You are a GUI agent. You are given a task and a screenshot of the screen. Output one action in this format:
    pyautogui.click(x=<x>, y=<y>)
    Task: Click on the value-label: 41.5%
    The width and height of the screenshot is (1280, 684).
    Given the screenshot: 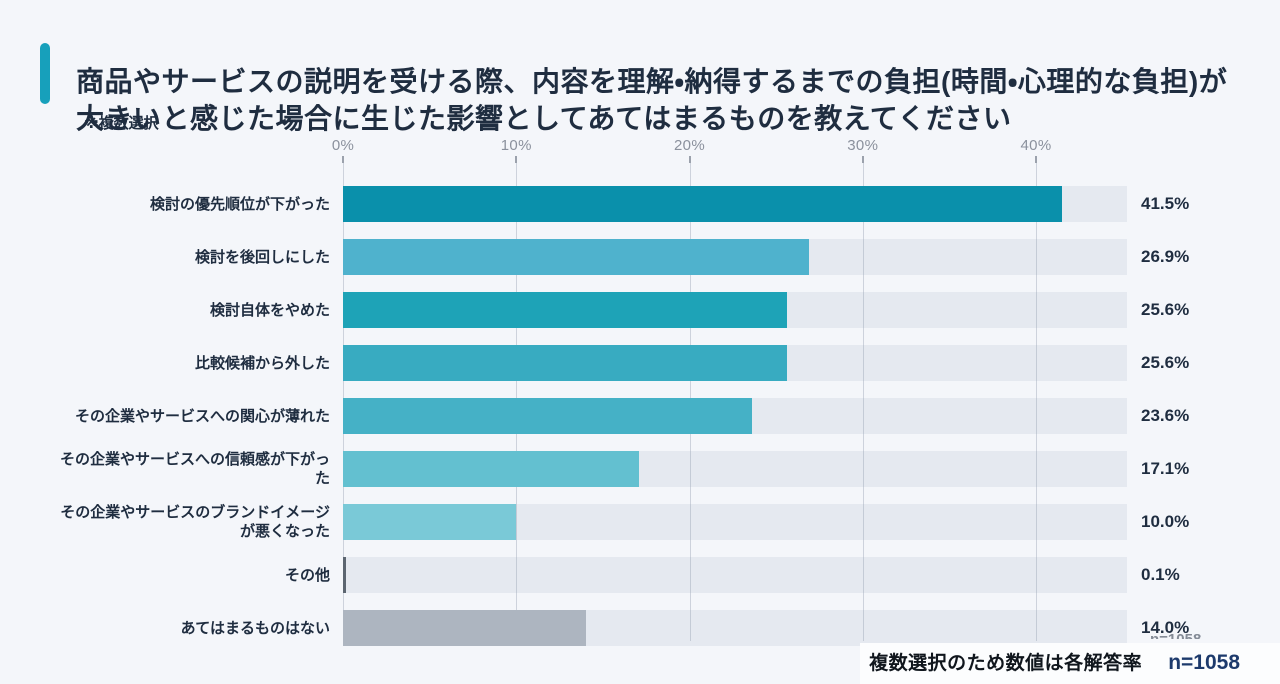 What is the action you would take?
    pyautogui.click(x=1165, y=203)
    